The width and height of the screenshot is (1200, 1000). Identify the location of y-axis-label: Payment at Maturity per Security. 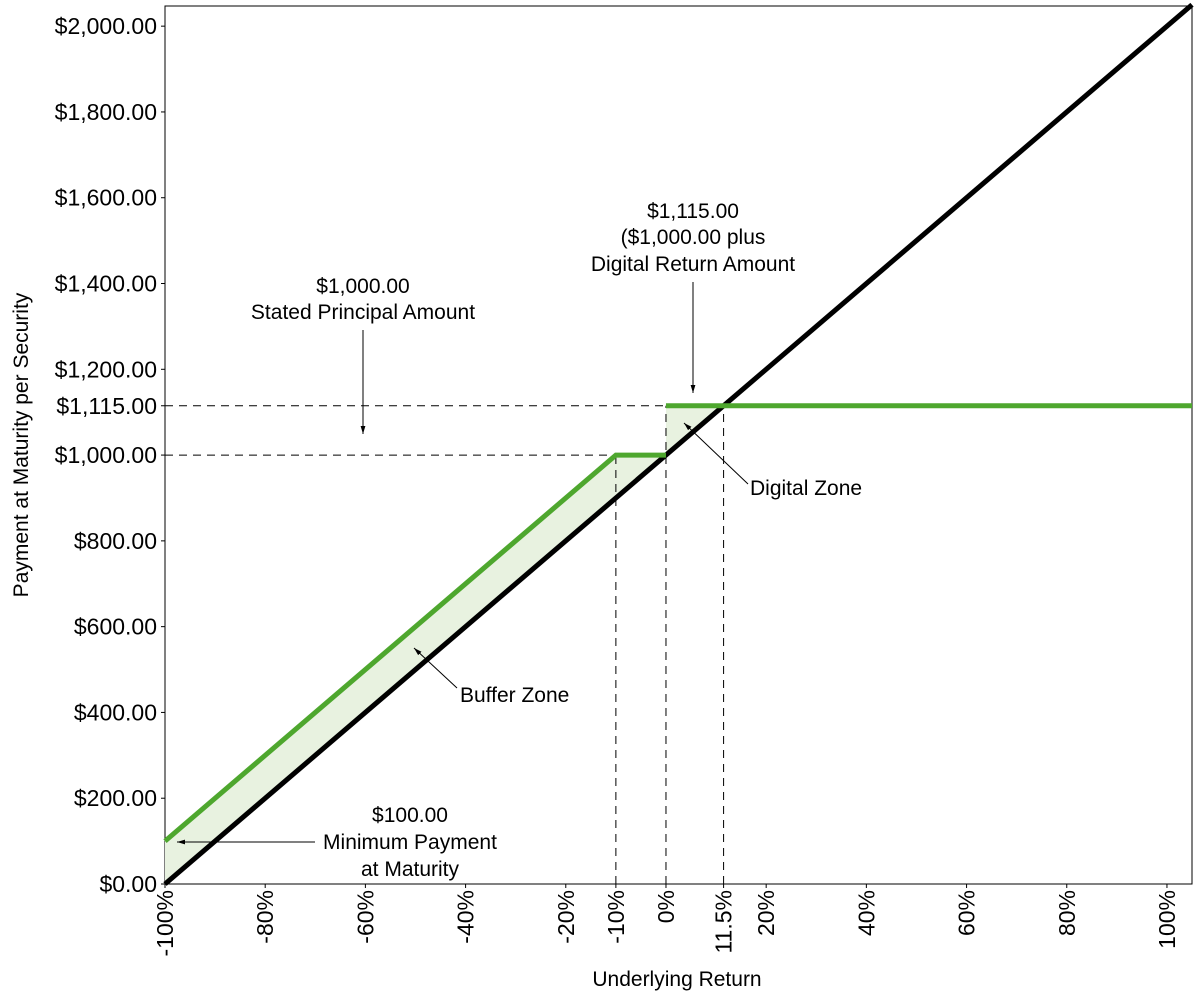
(21, 444).